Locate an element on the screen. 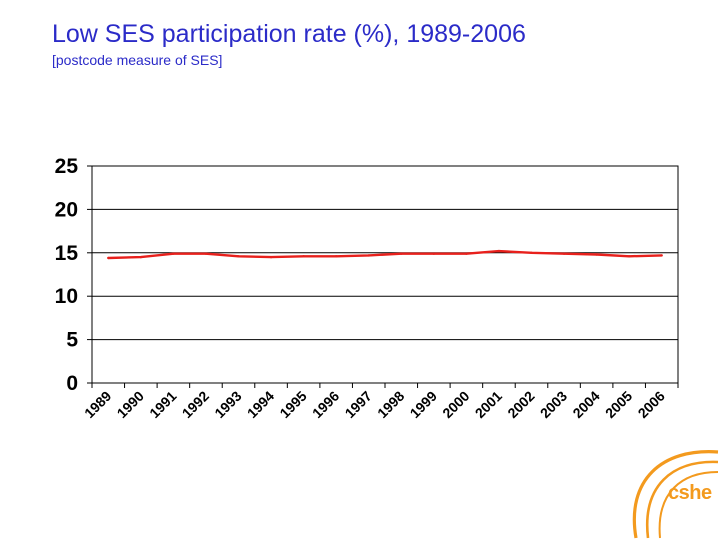 The width and height of the screenshot is (720, 540). x-tick-label: 1989 is located at coordinates (97, 404).